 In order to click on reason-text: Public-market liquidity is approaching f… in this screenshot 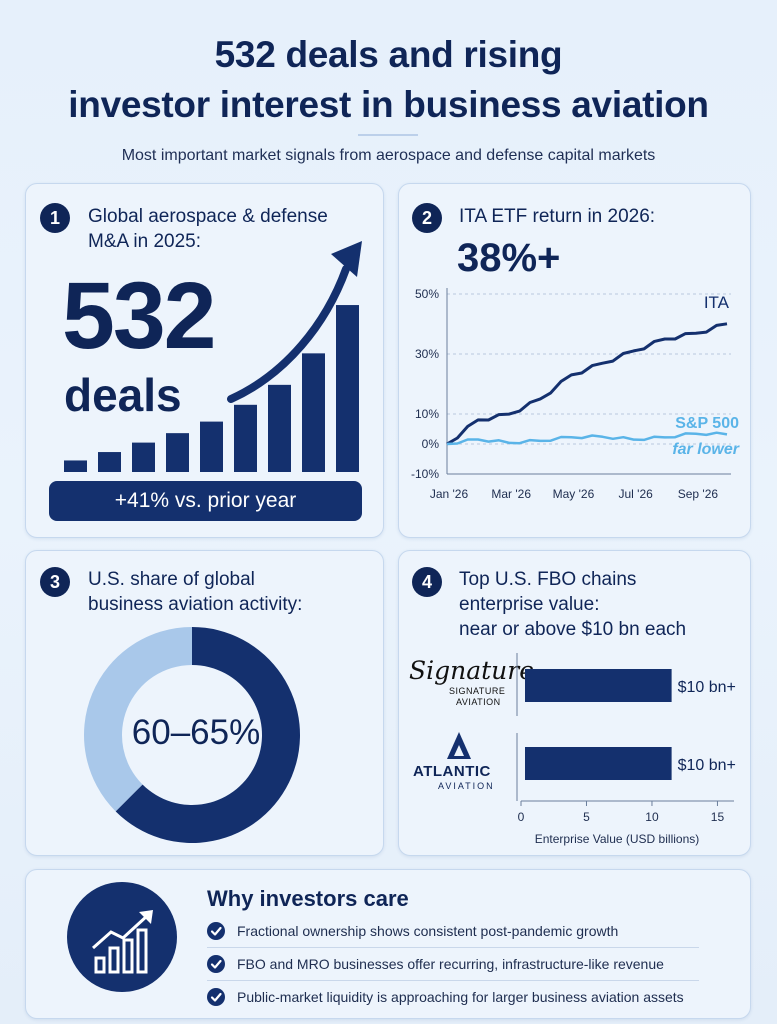, I will do `click(460, 997)`.